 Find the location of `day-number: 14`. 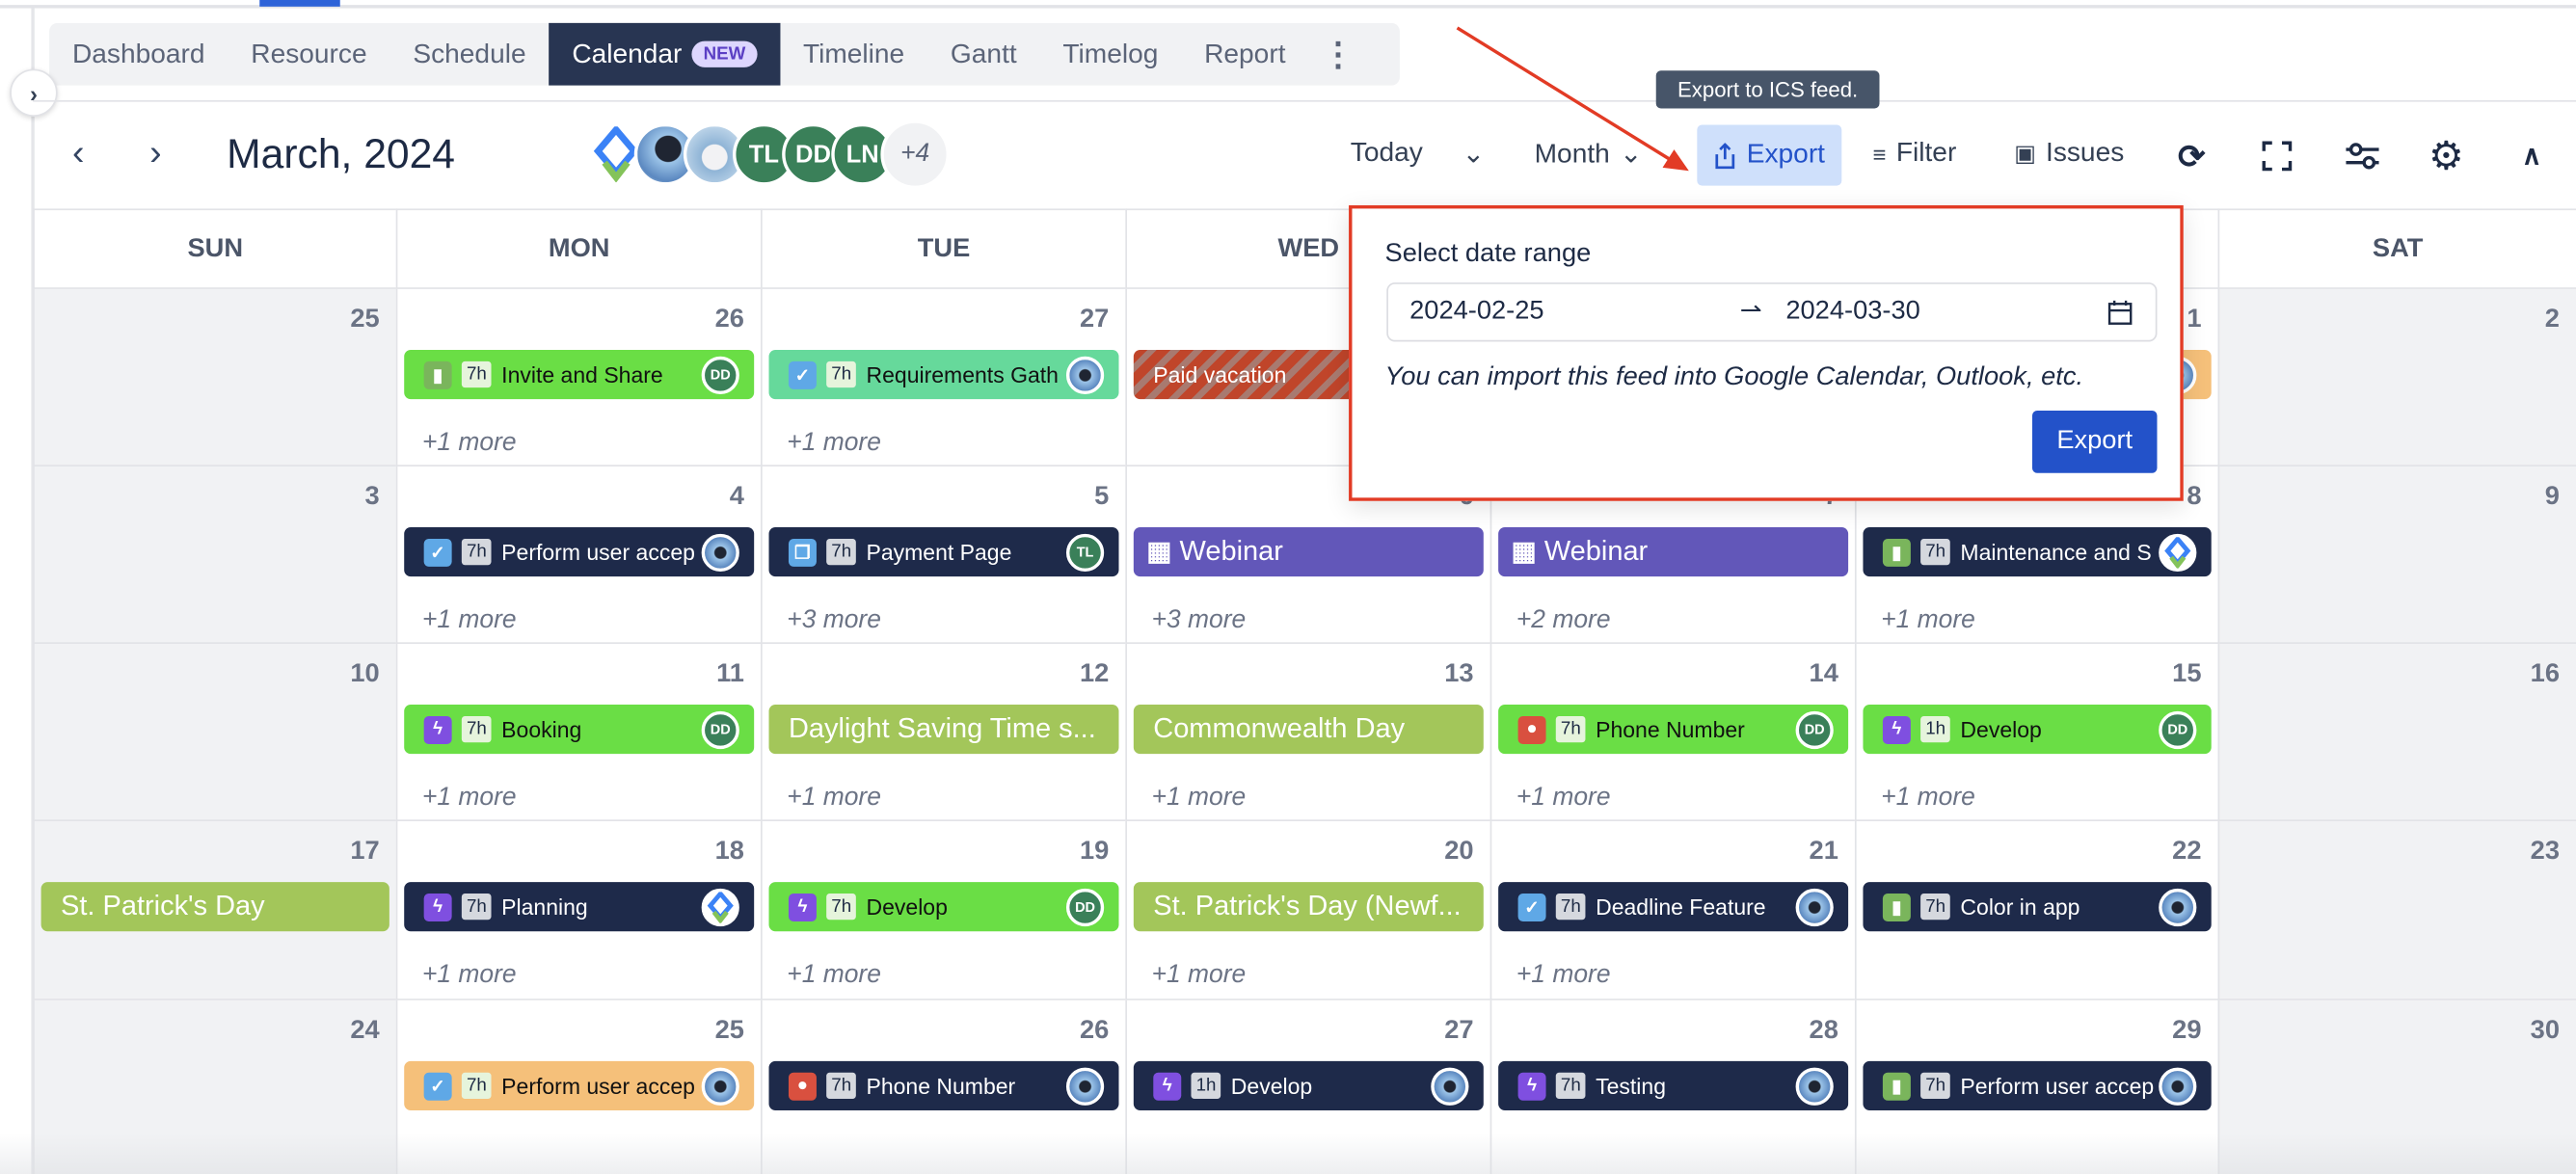

day-number: 14 is located at coordinates (1824, 674).